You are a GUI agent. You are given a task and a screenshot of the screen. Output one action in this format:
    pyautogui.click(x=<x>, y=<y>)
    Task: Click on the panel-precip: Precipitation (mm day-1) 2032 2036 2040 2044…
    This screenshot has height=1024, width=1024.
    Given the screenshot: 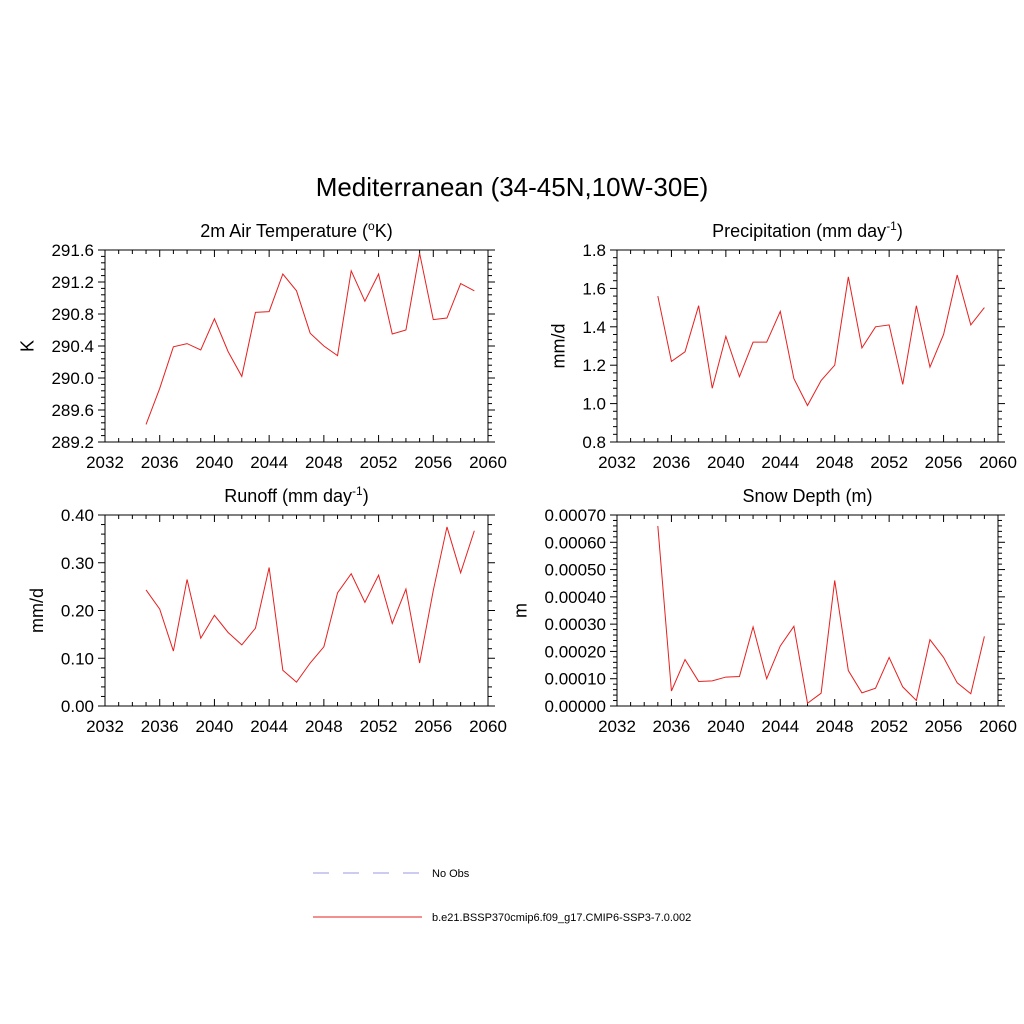 What is the action you would take?
    pyautogui.click(x=783, y=345)
    